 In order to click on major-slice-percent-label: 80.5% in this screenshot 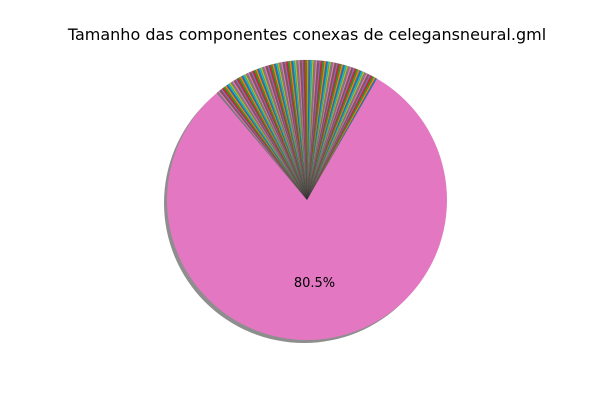, I will do `click(314, 283)`.